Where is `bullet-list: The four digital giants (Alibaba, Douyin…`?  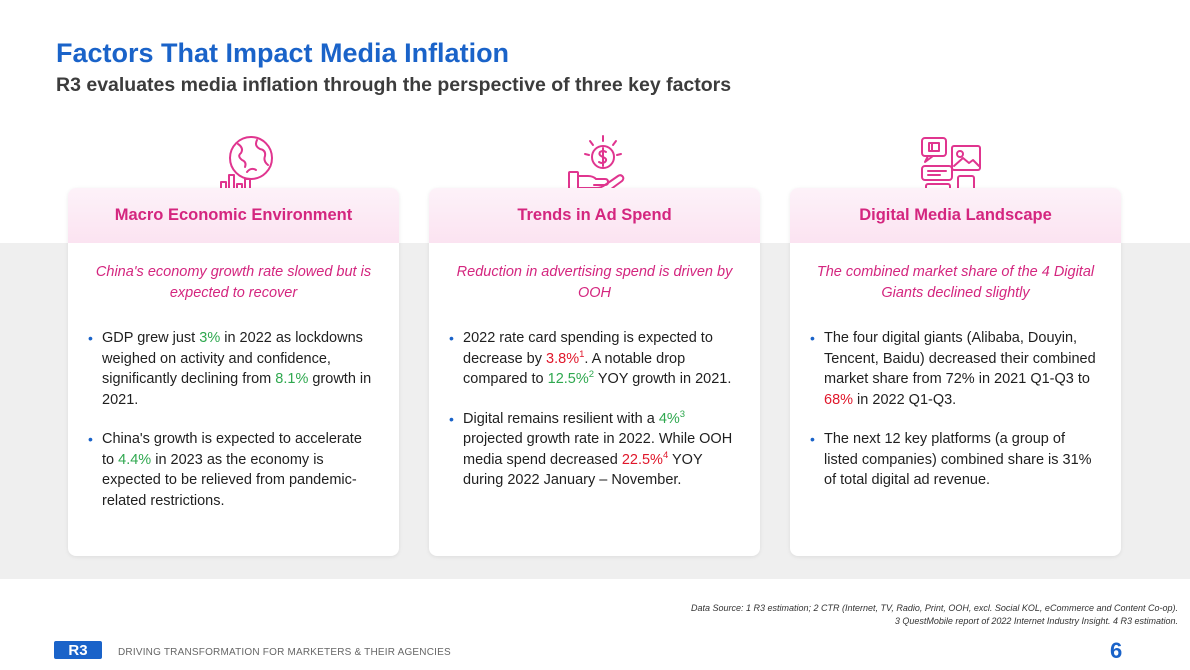
bullet-list: The four digital giants (Alibaba, Douyin… is located at coordinates (954, 409).